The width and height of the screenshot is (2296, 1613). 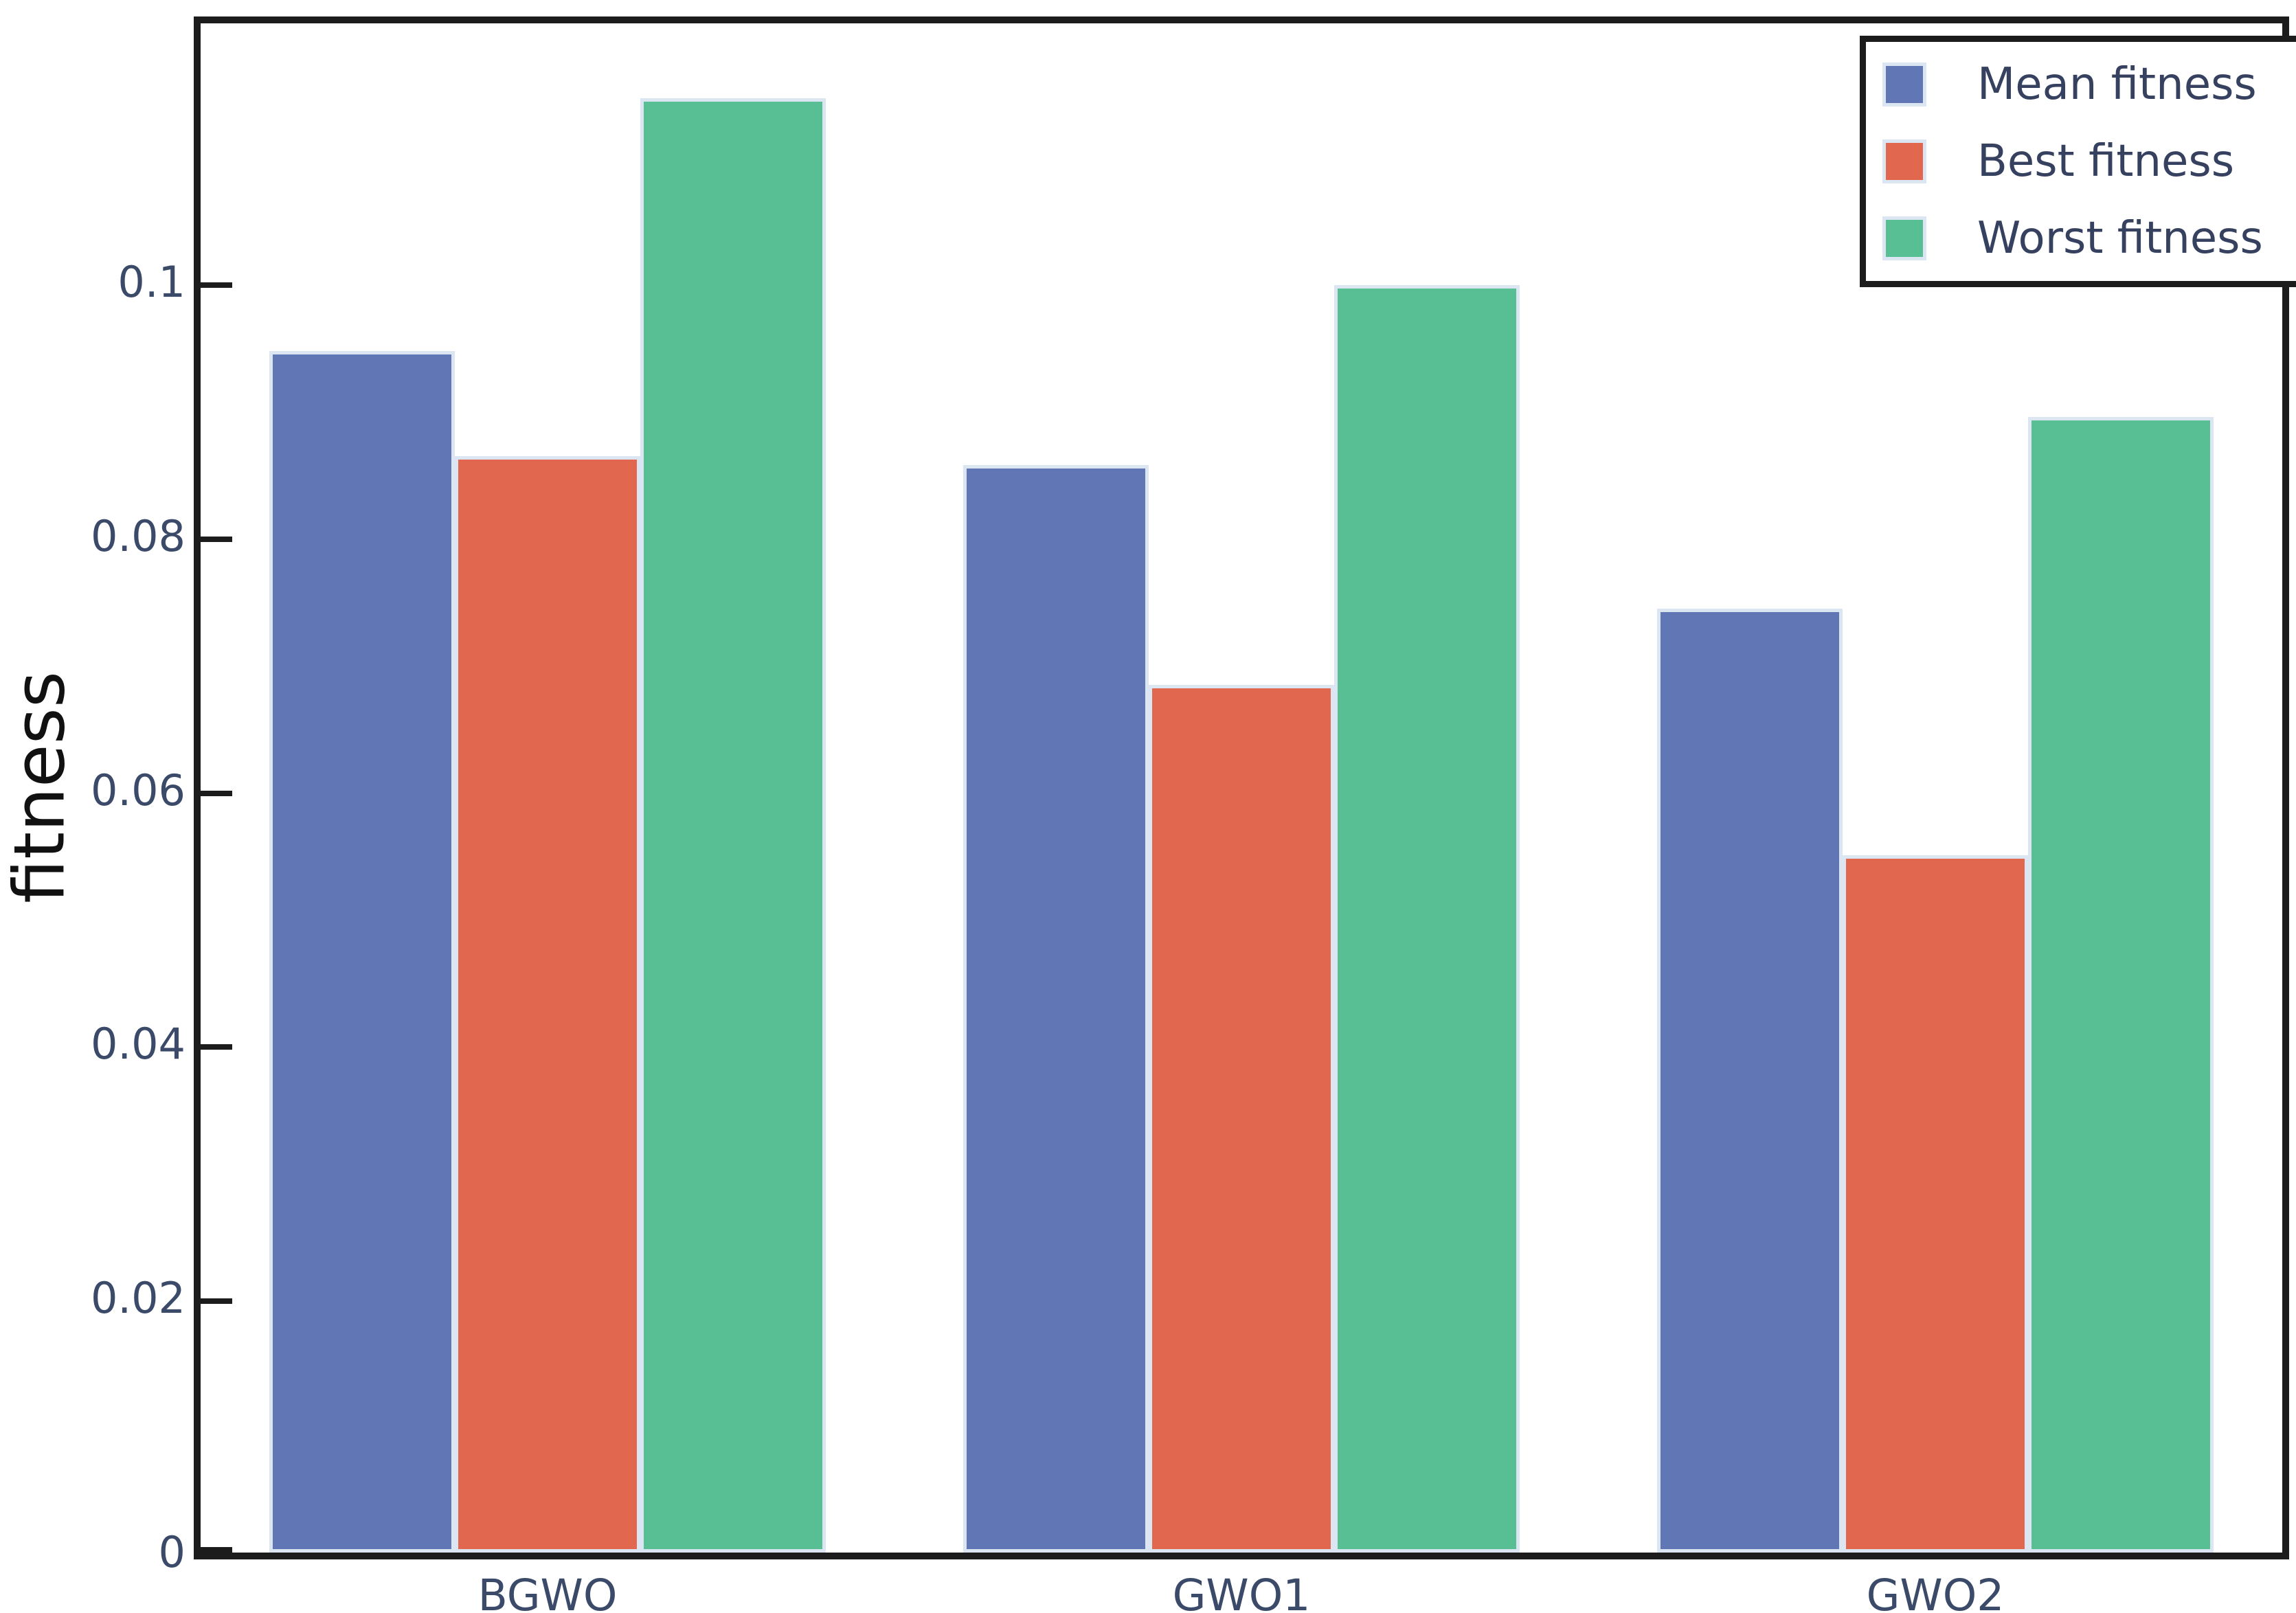 I want to click on bar-GWO2-best, so click(x=1935, y=1204).